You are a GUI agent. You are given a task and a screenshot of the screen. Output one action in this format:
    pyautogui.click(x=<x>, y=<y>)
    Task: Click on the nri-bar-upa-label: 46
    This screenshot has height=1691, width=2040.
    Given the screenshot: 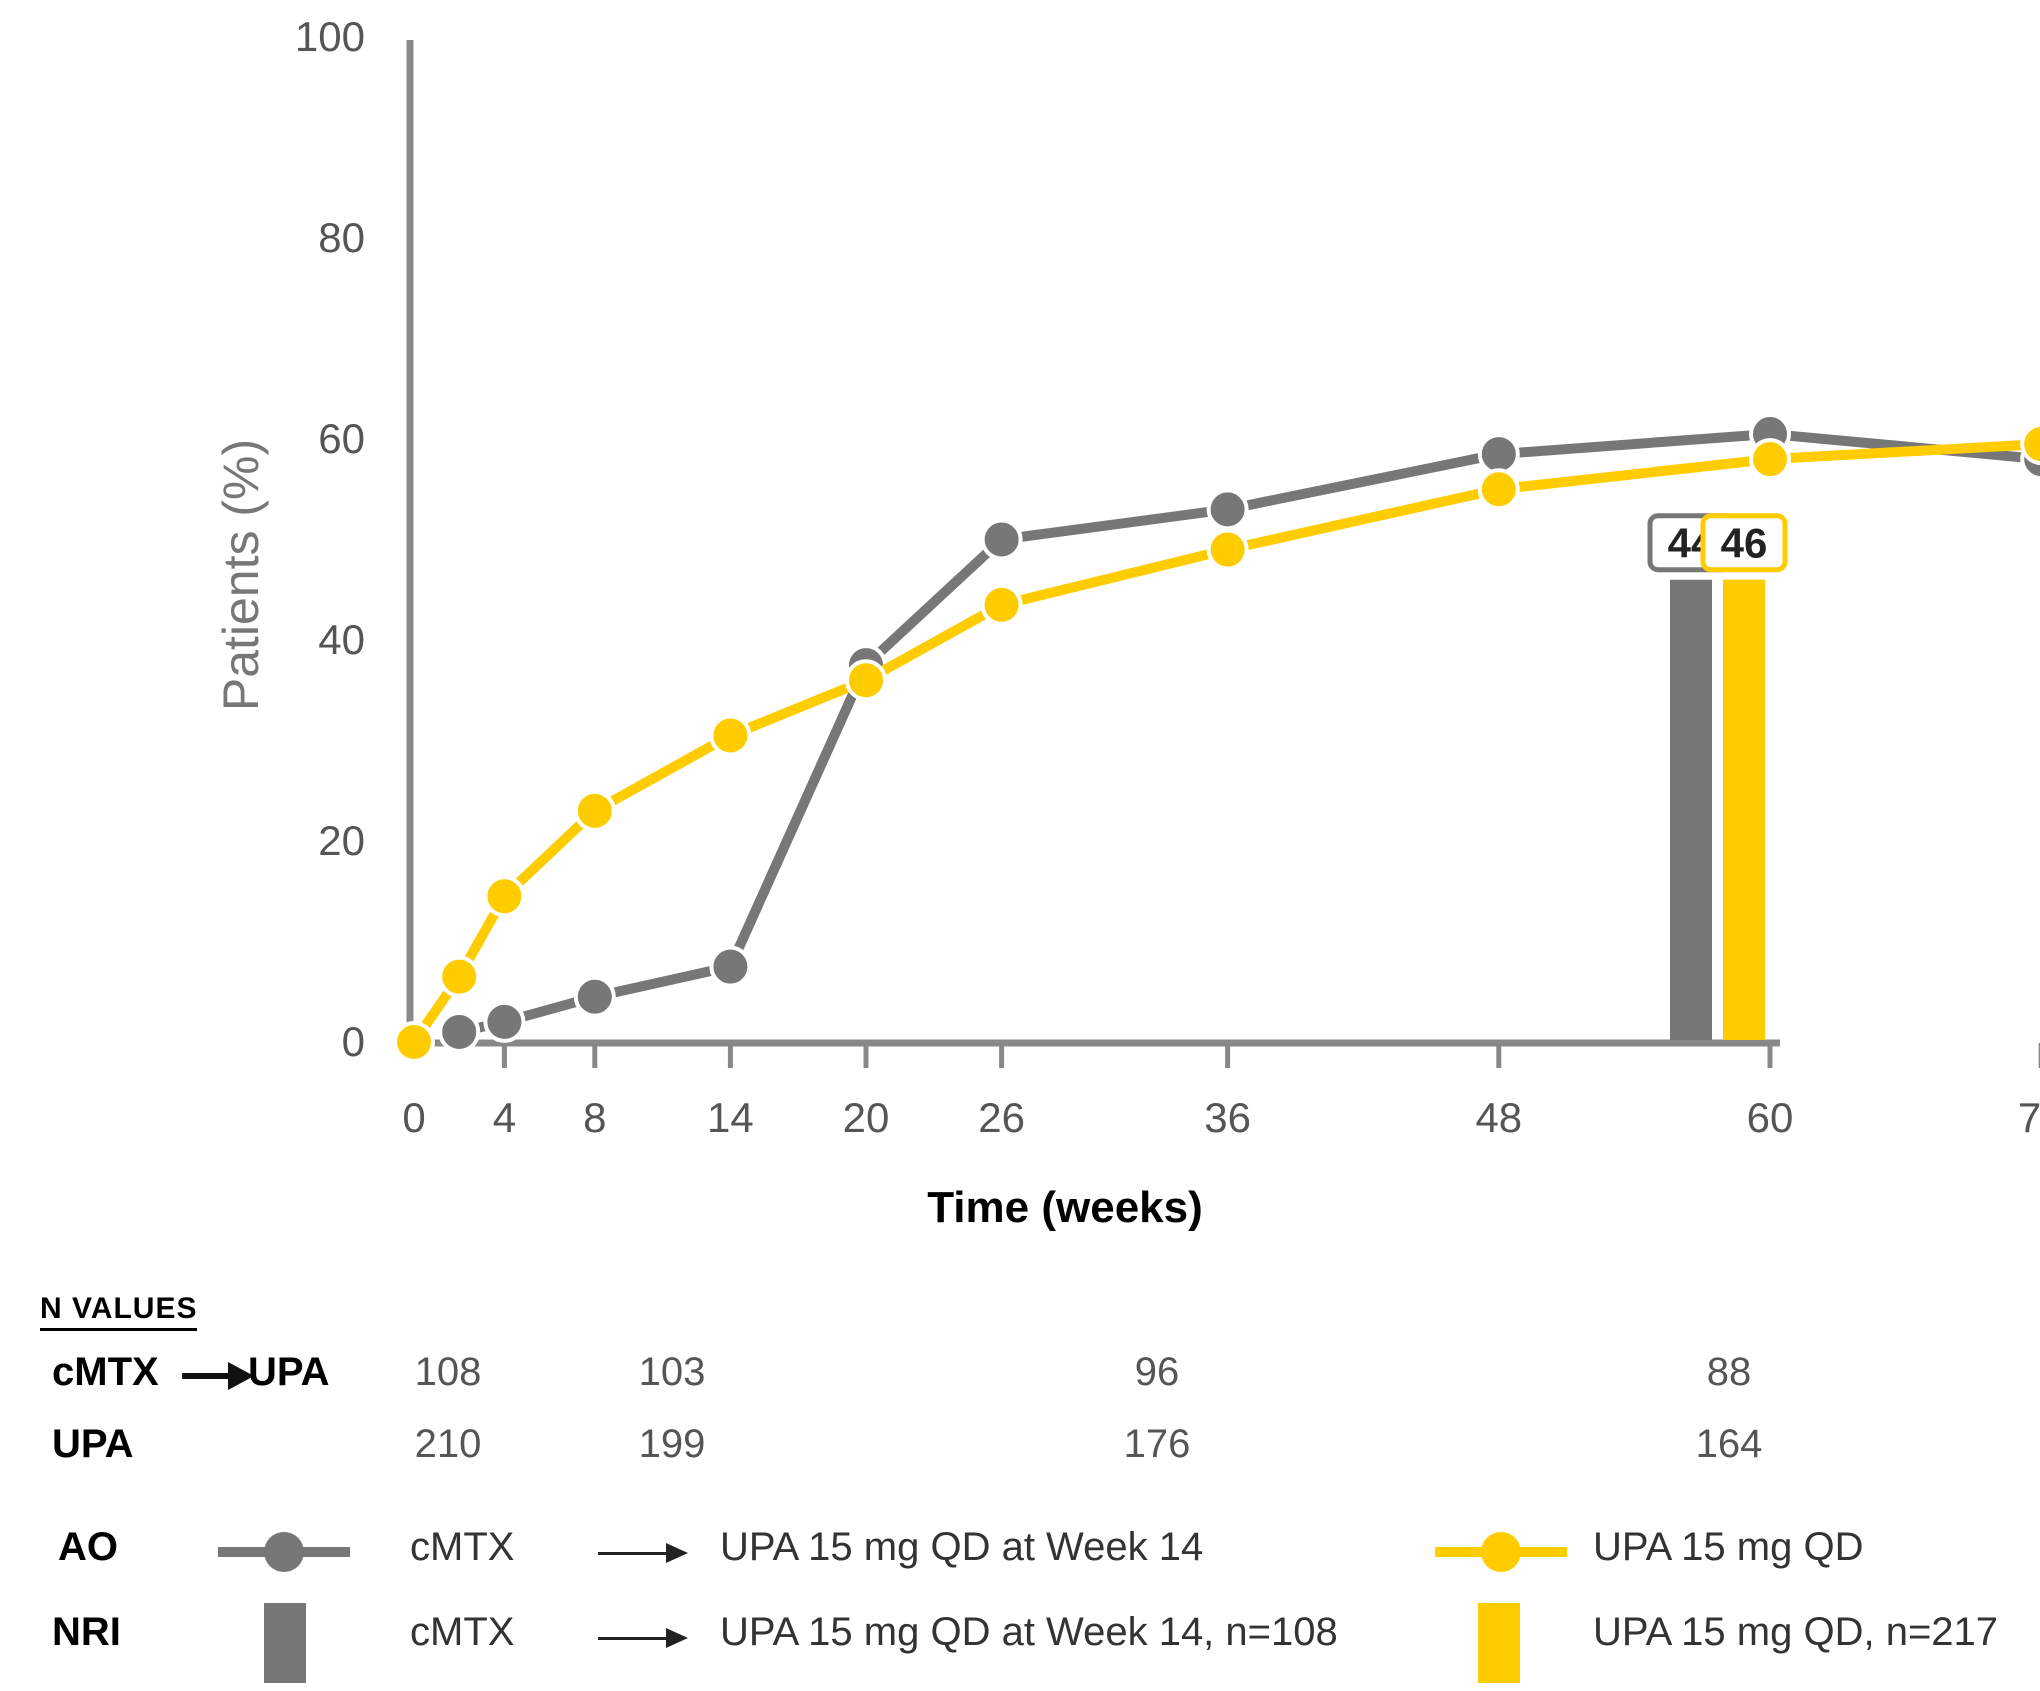 What is the action you would take?
    pyautogui.click(x=1744, y=543)
    